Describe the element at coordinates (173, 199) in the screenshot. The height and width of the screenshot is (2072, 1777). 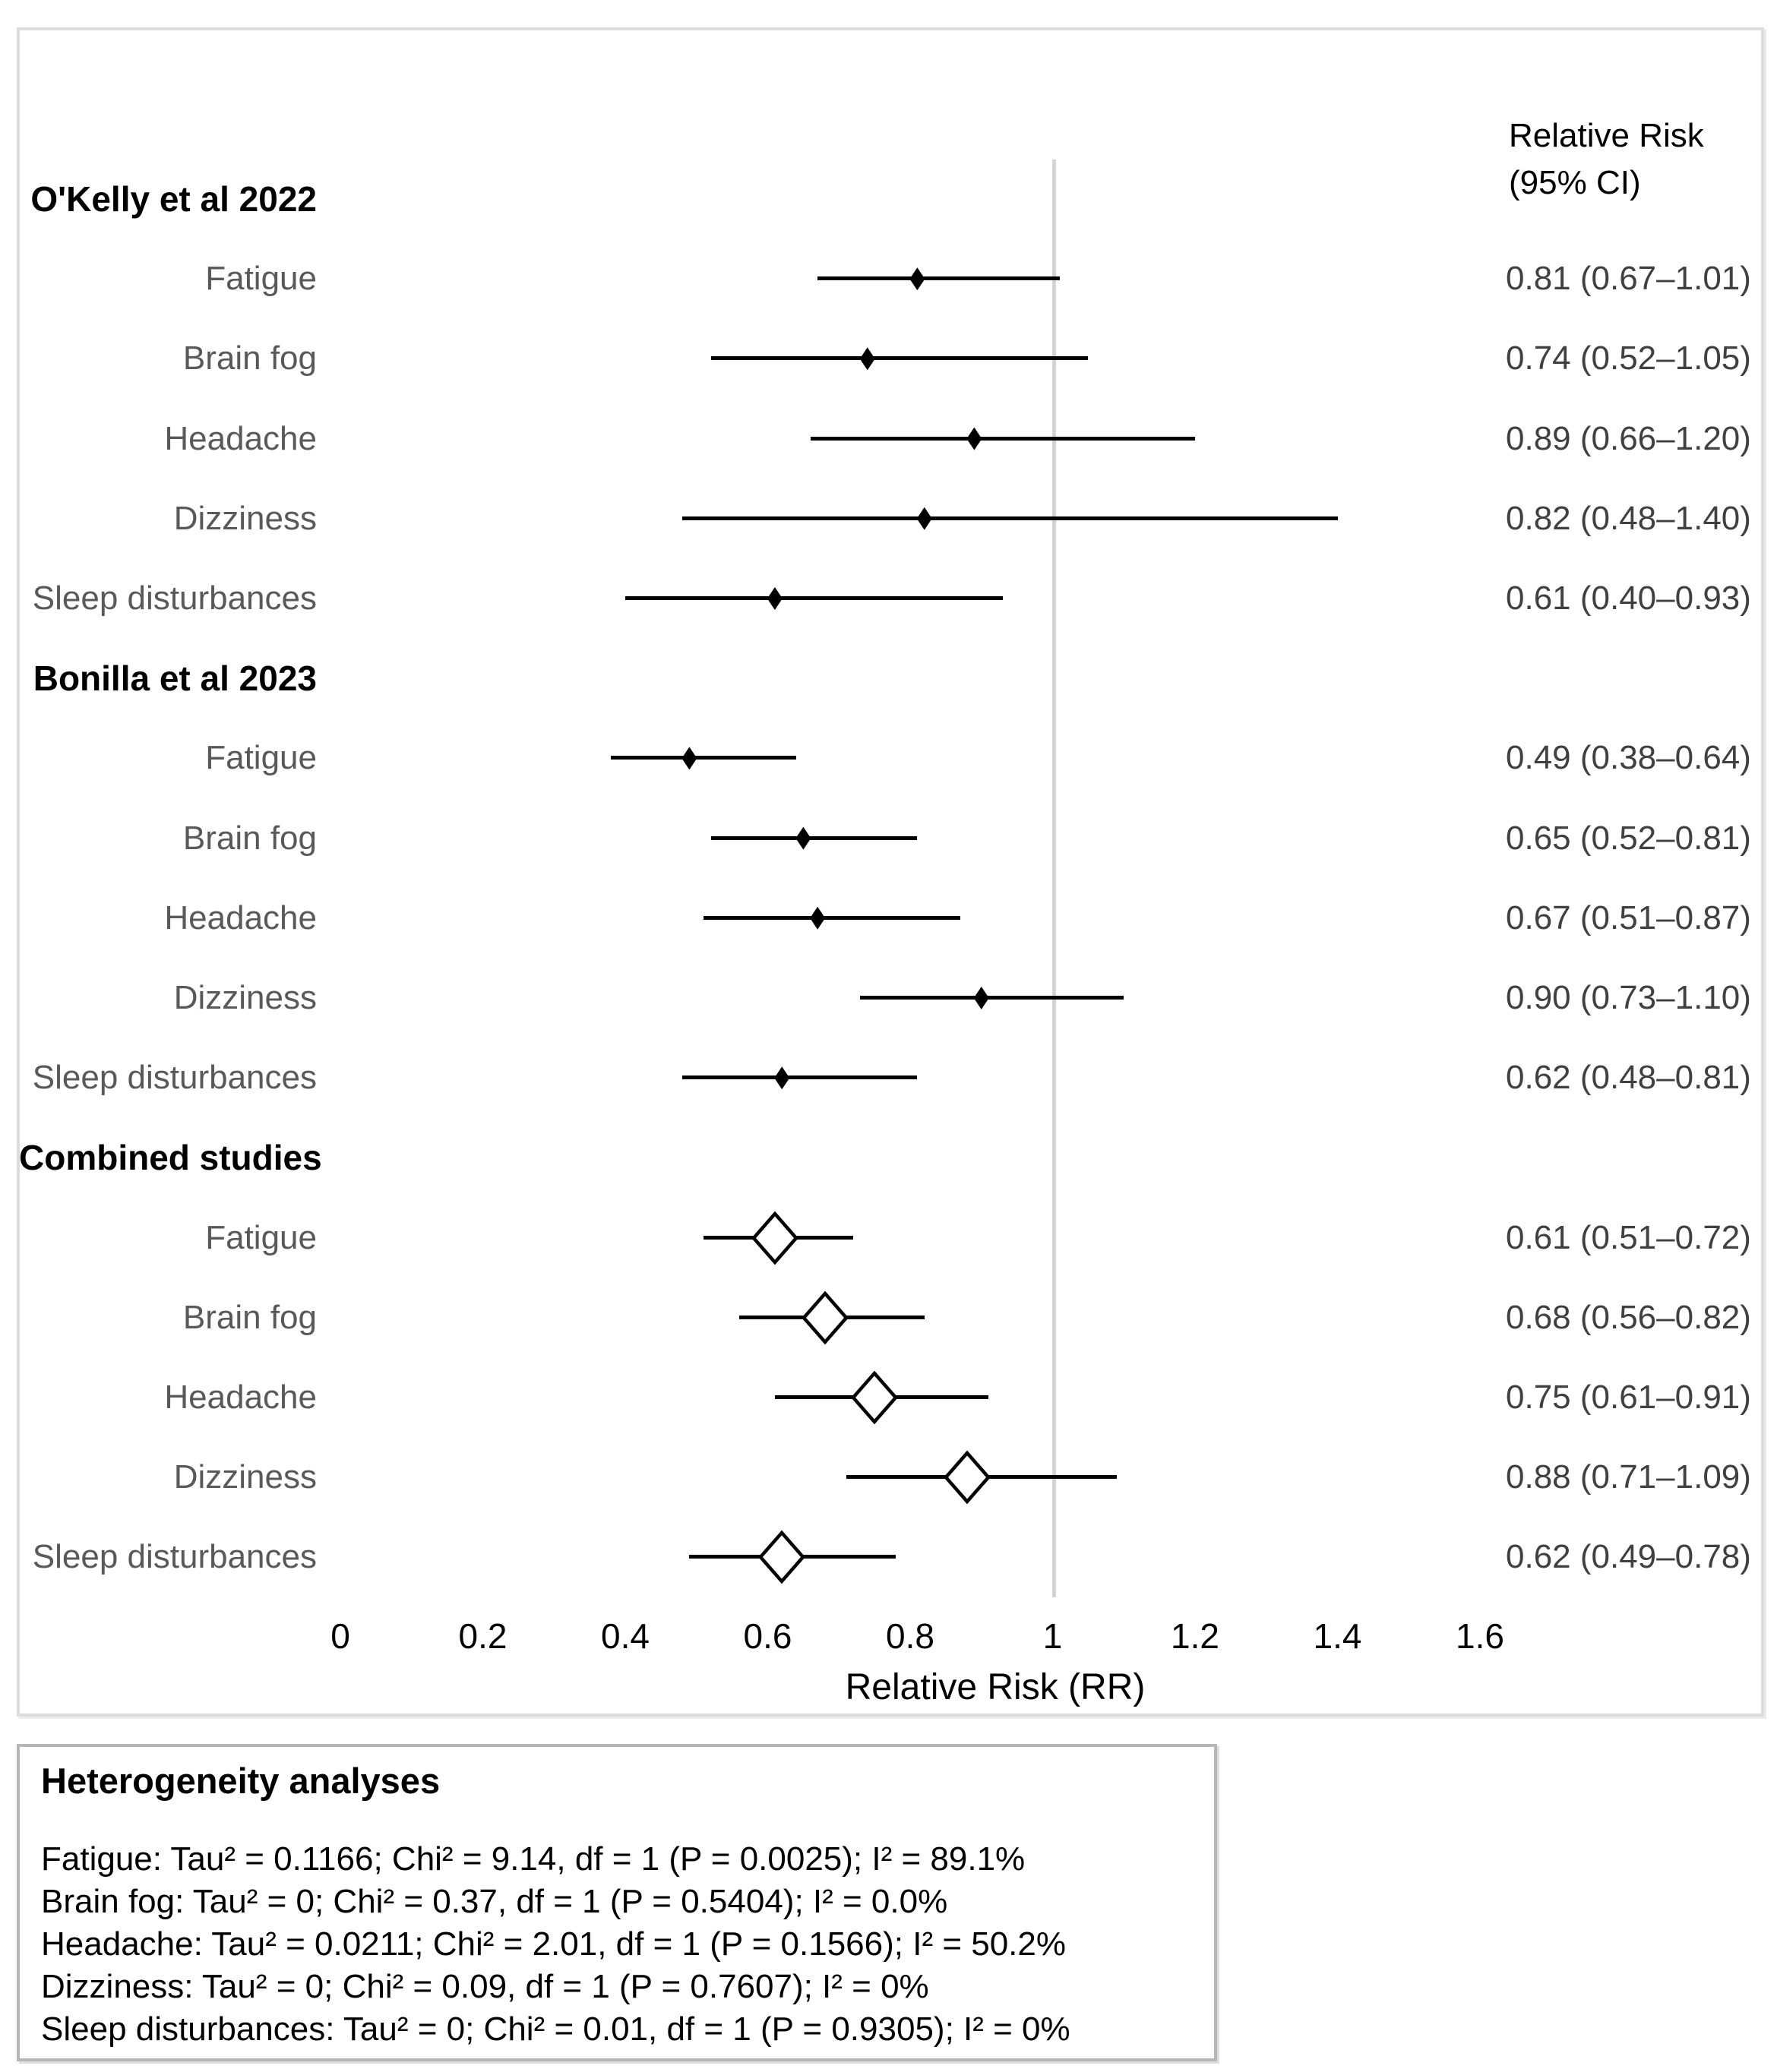
I see `group-title: O'Kelly et al 2022` at that location.